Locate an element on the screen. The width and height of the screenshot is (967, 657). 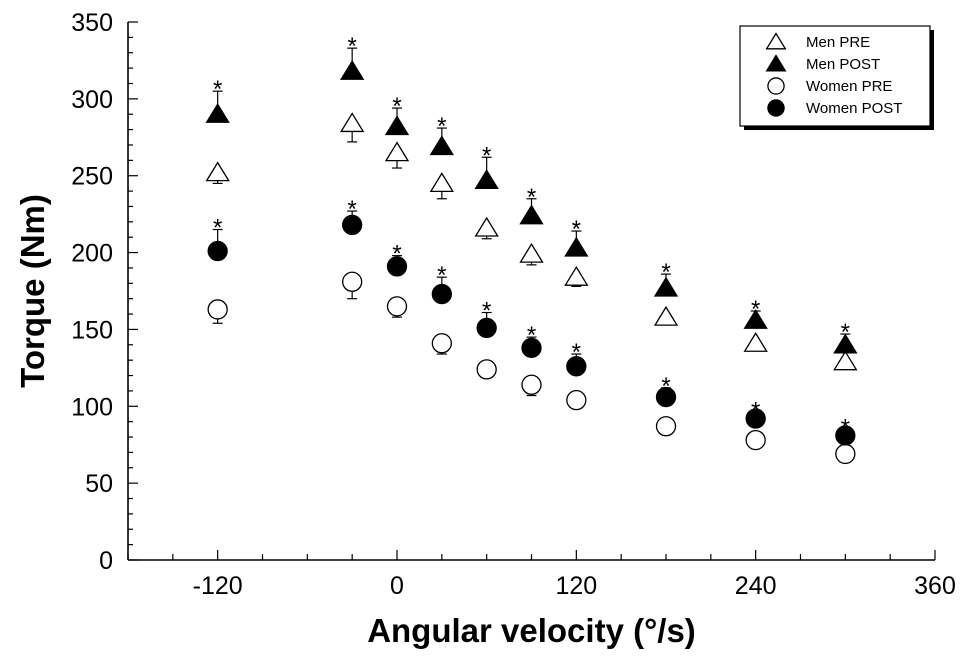
y-axis-title: Torque (Nm) is located at coordinates (32, 291).